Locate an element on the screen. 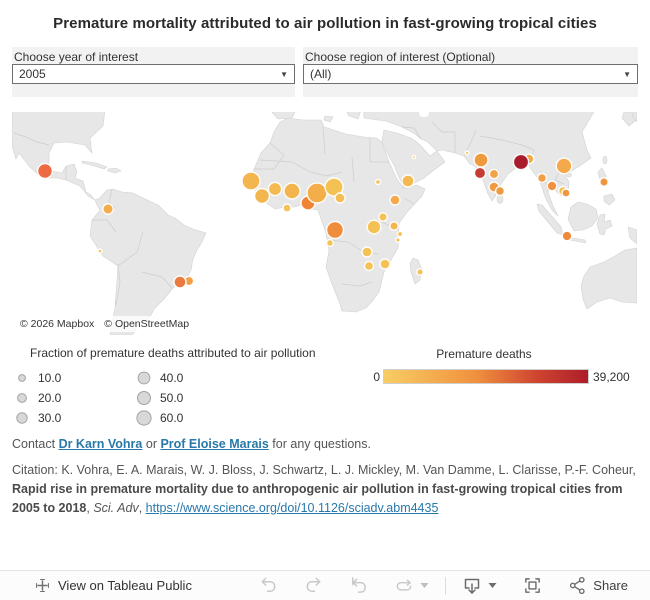 The width and height of the screenshot is (650, 600). fullscreen-button is located at coordinates (532, 585).